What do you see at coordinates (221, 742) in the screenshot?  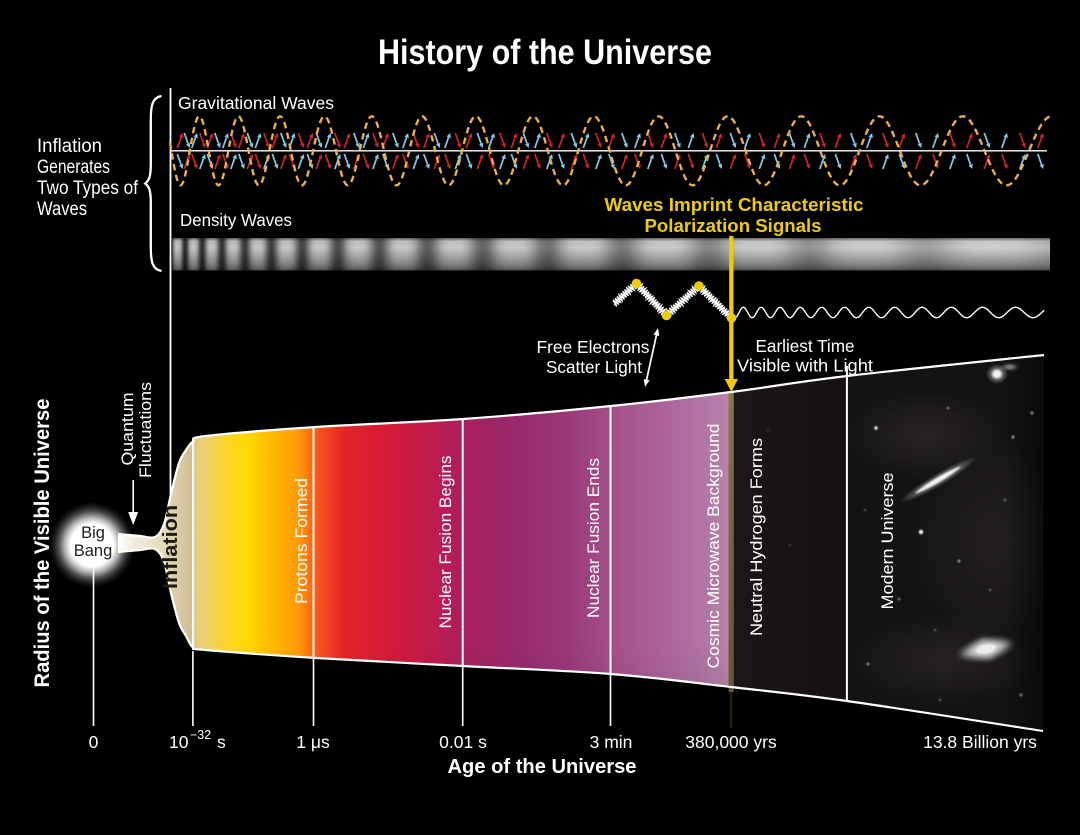 I see `svg-text: s` at bounding box center [221, 742].